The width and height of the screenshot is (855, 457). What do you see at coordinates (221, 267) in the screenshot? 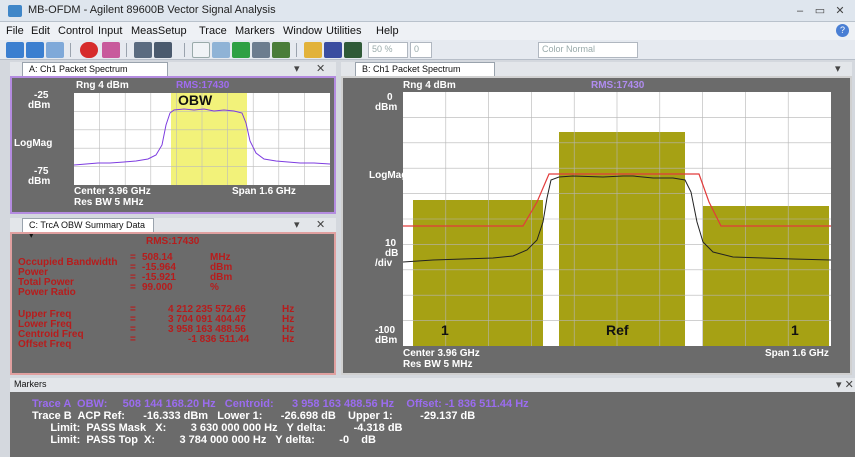
I see `summary-unit: dBm` at bounding box center [221, 267].